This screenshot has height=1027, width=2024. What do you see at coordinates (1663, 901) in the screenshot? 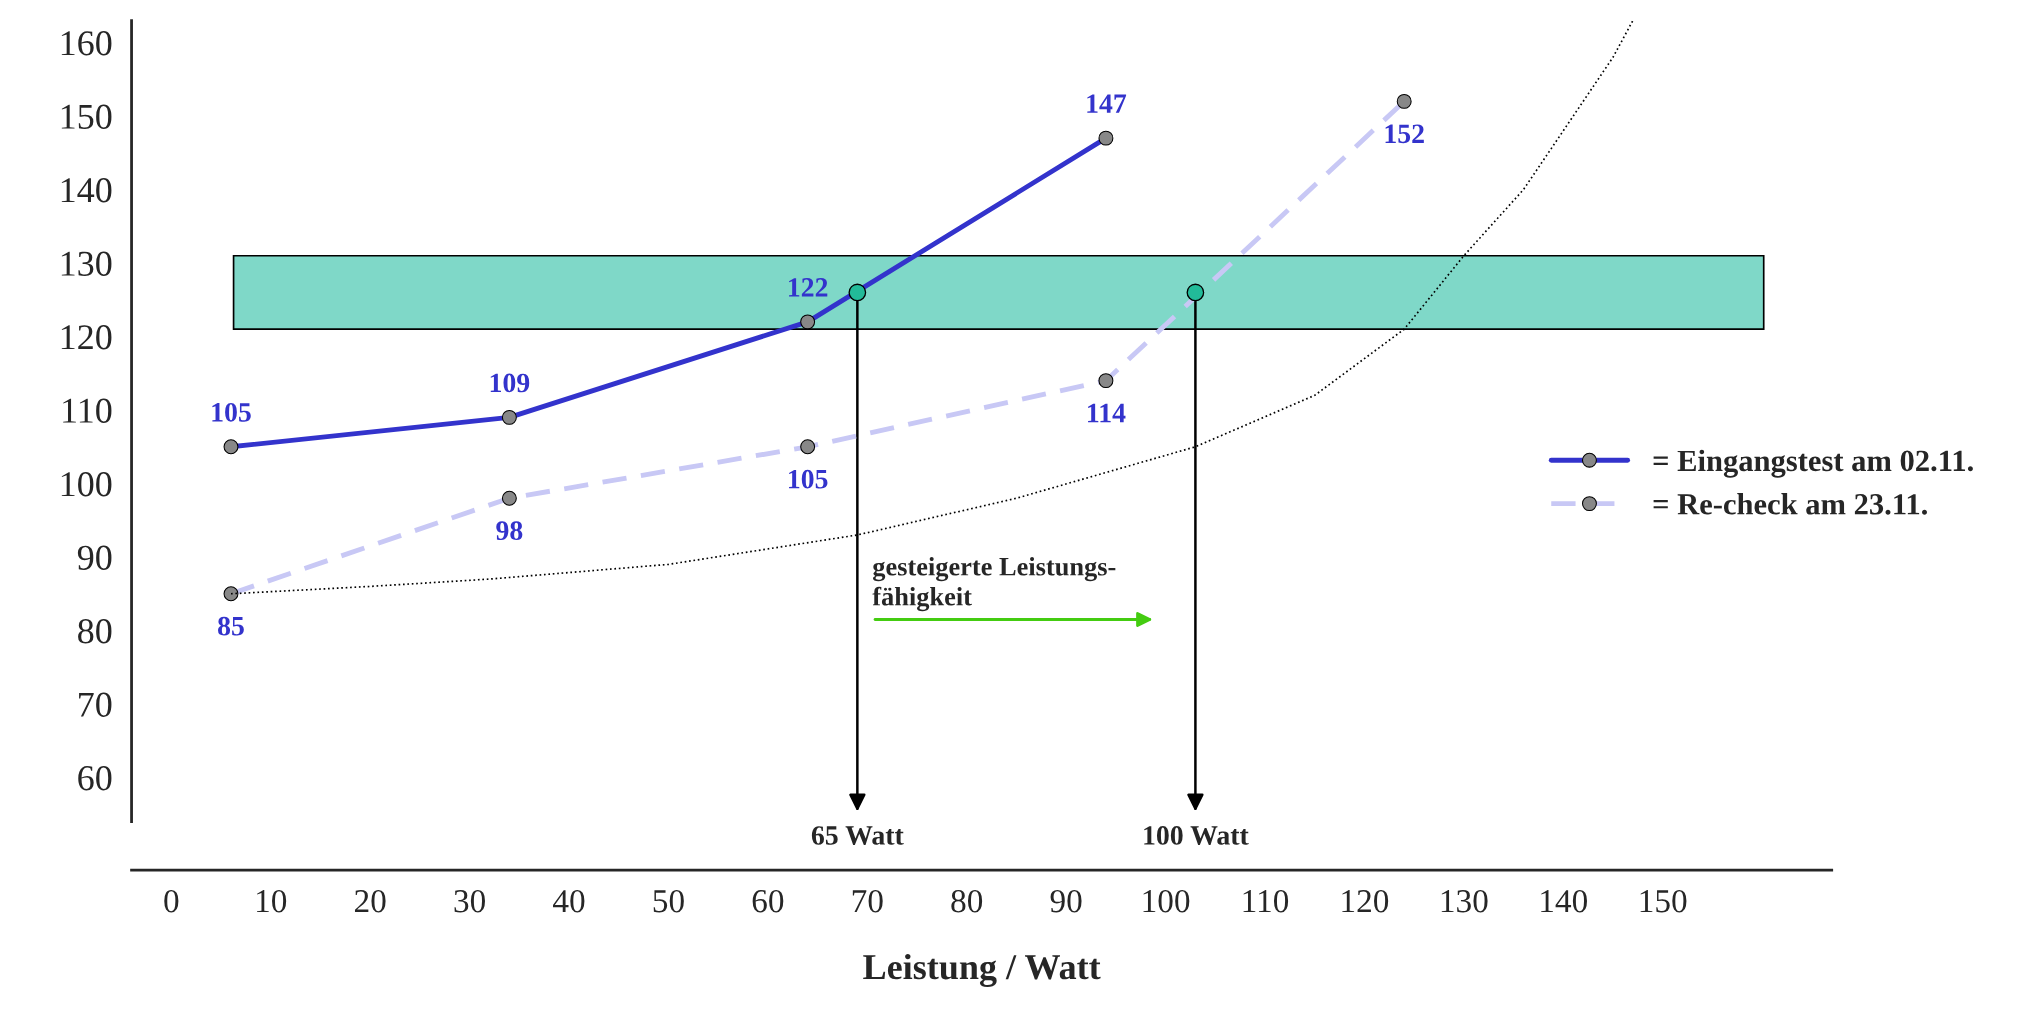
I see `x-tick-label: 150` at bounding box center [1663, 901].